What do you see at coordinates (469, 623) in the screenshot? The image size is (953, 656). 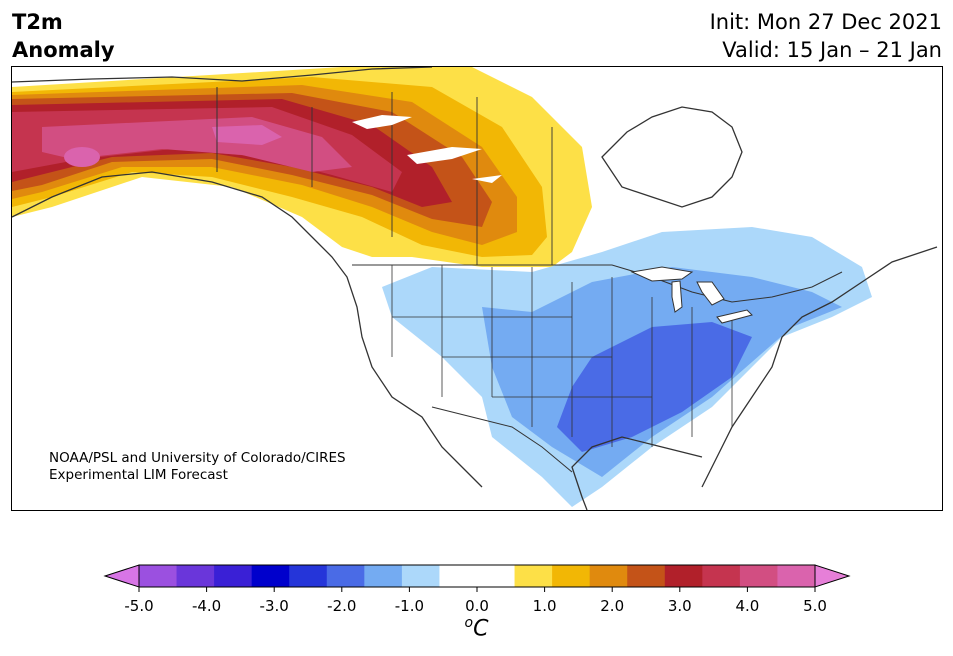 I see `unit-degree: o` at bounding box center [469, 623].